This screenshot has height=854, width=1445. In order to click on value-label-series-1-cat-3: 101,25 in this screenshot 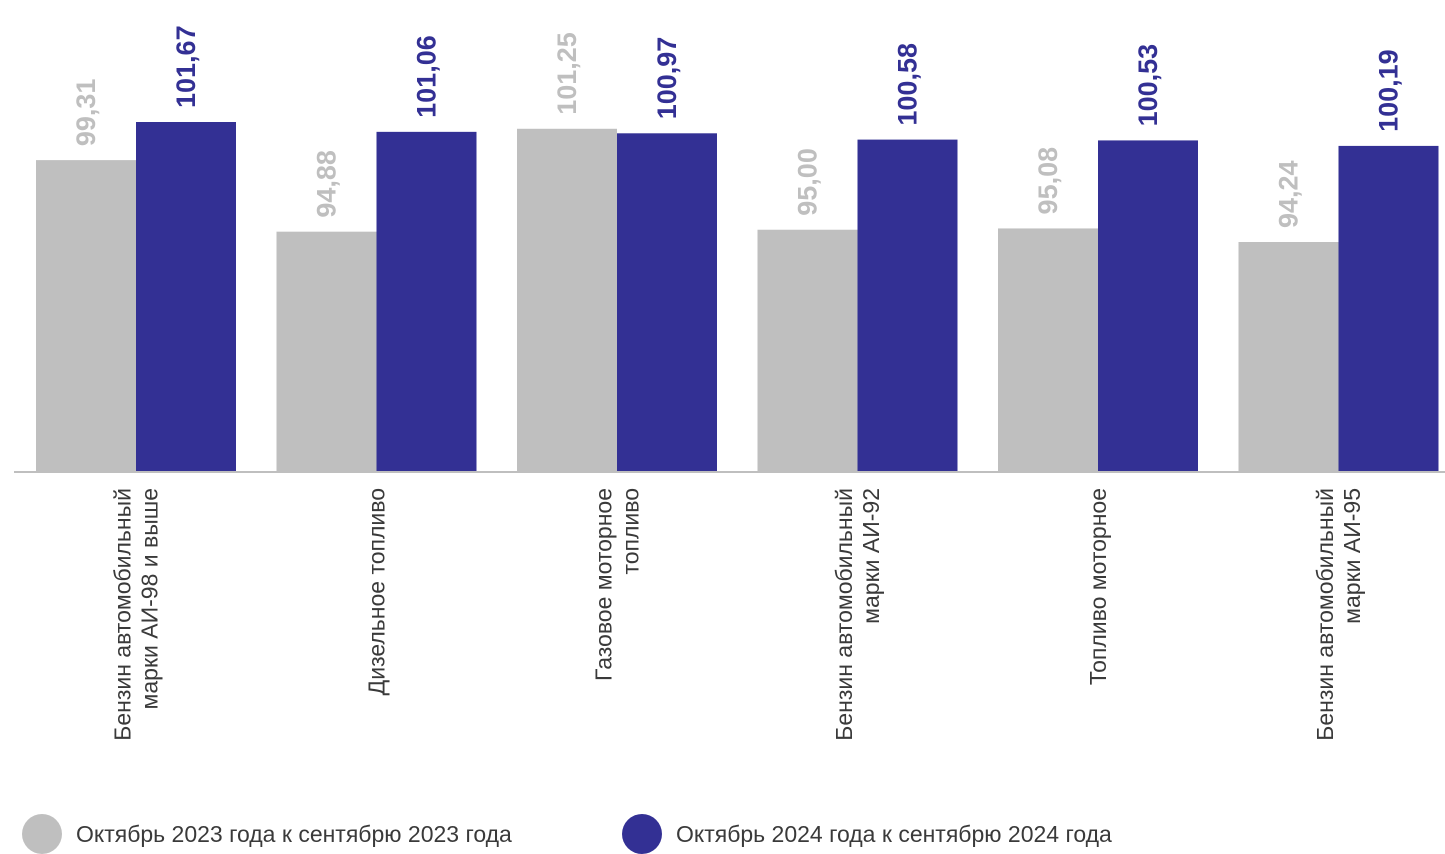, I will do `click(567, 73)`.